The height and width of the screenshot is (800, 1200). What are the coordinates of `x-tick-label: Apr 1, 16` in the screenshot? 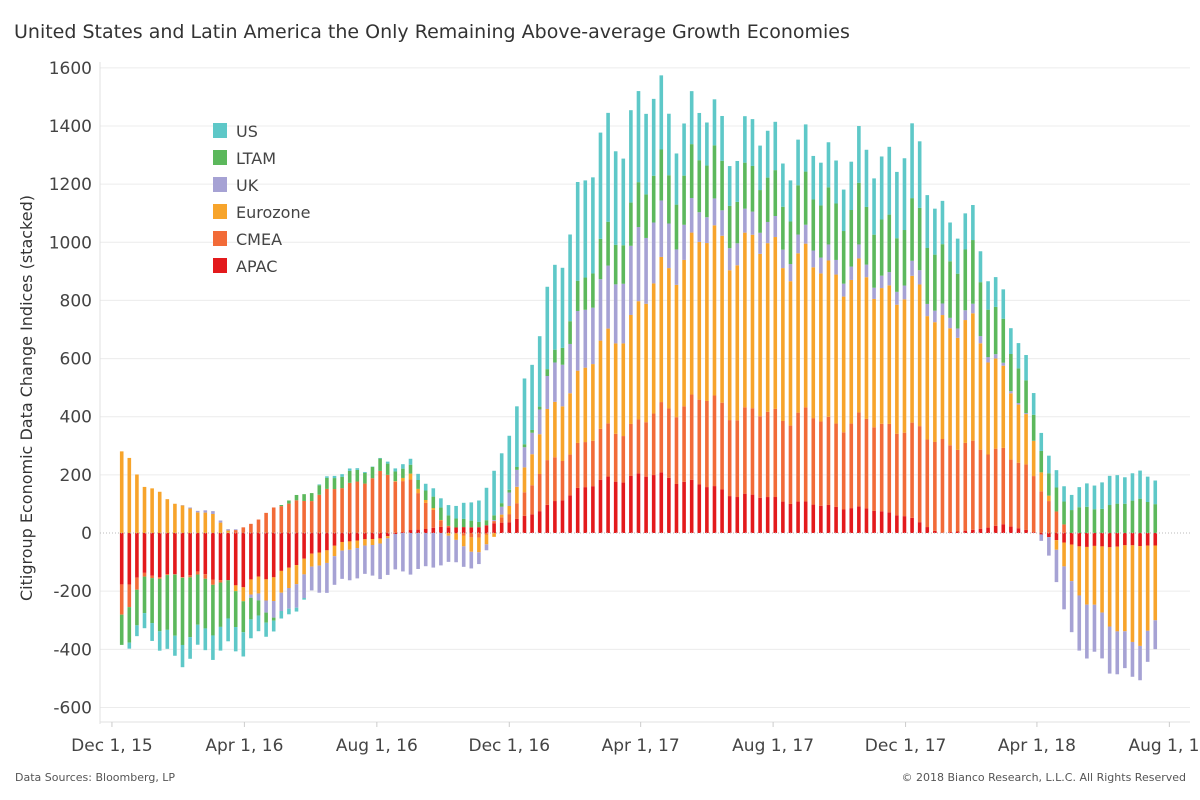 It's located at (244, 746).